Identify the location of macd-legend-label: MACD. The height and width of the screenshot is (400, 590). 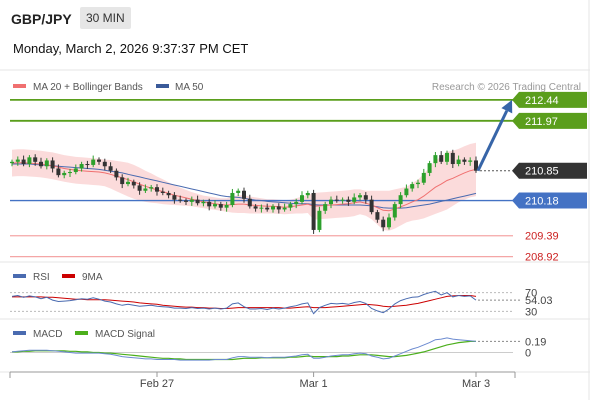
(47, 334).